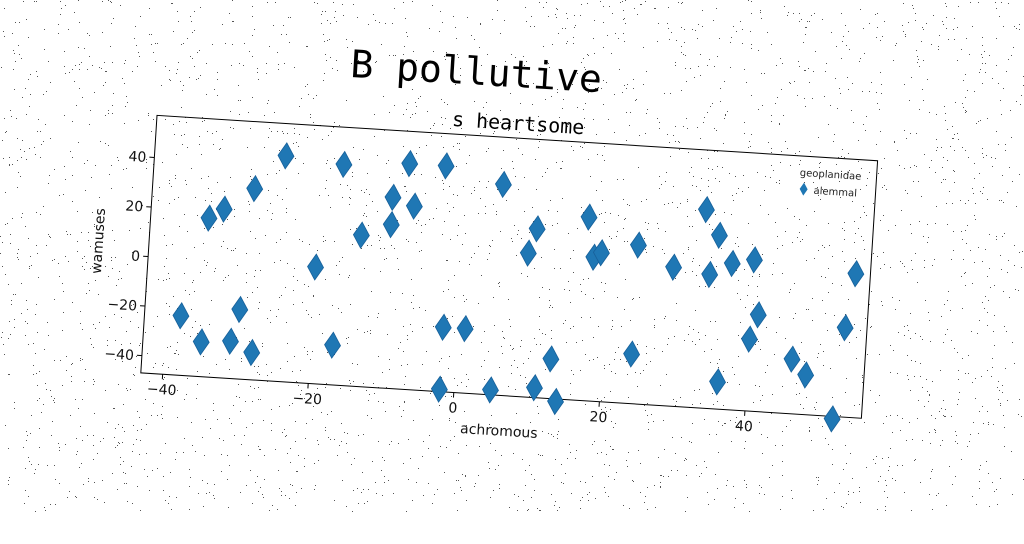 Image resolution: width=1024 pixels, height=544 pixels. I want to click on legend-marker-diamond, so click(803, 188).